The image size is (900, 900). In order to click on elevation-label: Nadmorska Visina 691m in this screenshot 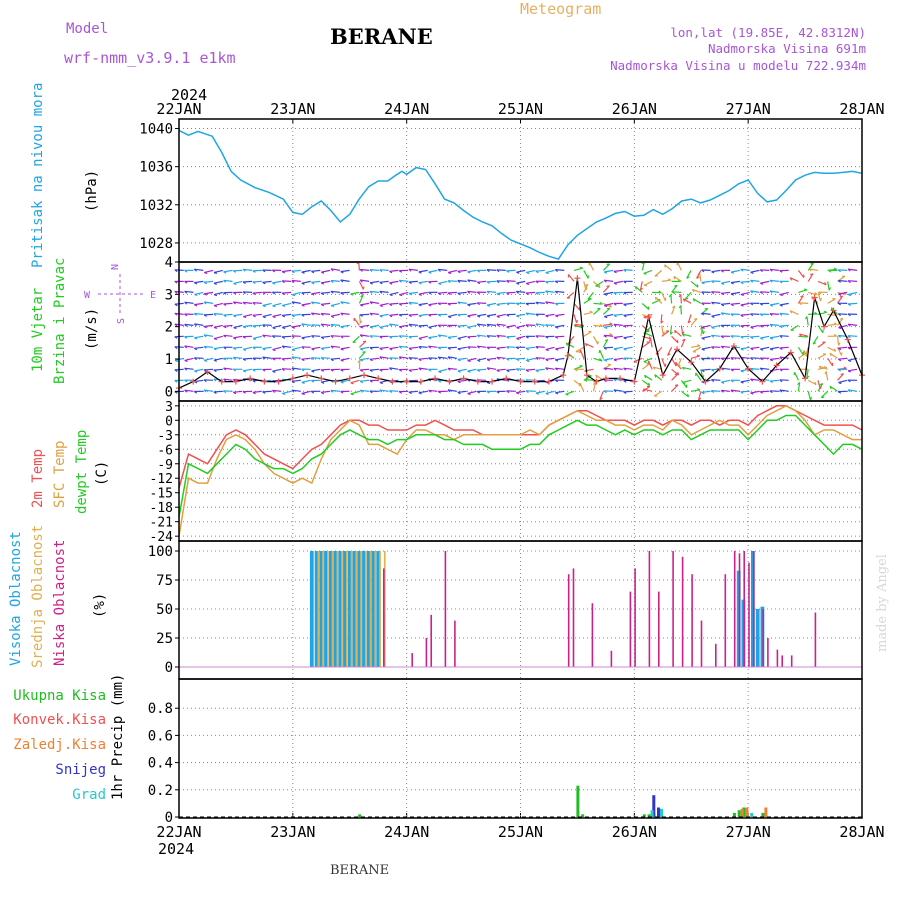, I will do `click(787, 48)`.